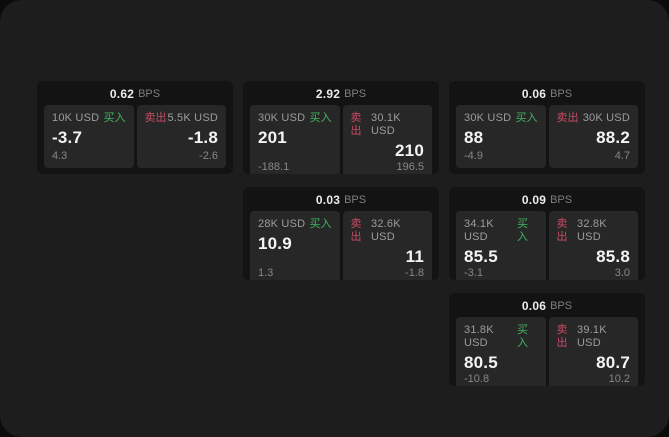 This screenshot has width=669, height=437. What do you see at coordinates (386, 124) in the screenshot?
I see `sell-amount-label: 30.1K USD` at bounding box center [386, 124].